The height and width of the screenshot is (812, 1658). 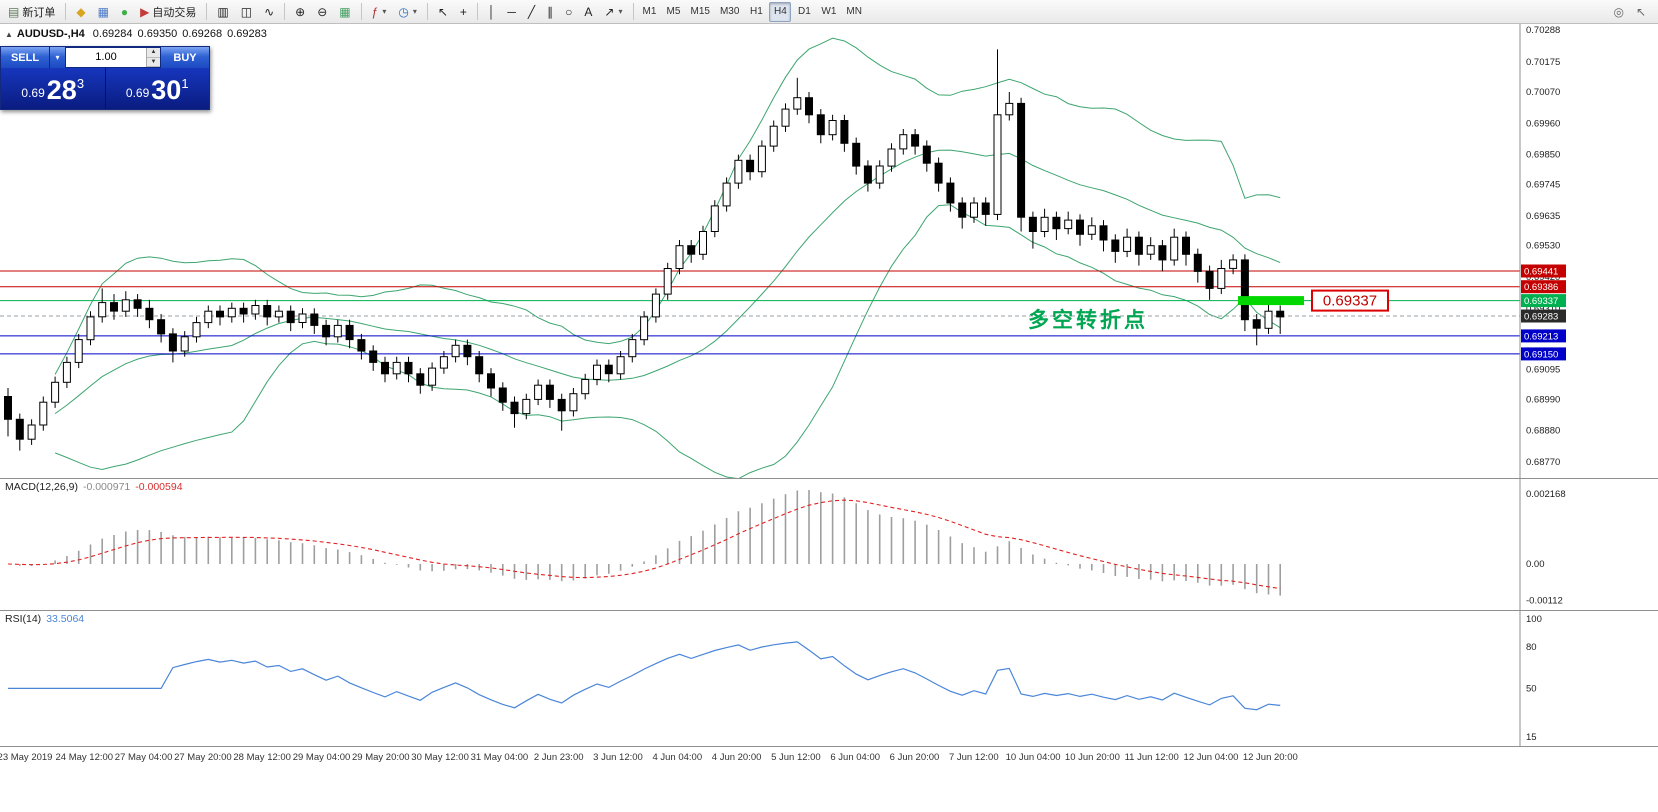 I want to click on new-order-button: ▤ 新订单, so click(x=31, y=12).